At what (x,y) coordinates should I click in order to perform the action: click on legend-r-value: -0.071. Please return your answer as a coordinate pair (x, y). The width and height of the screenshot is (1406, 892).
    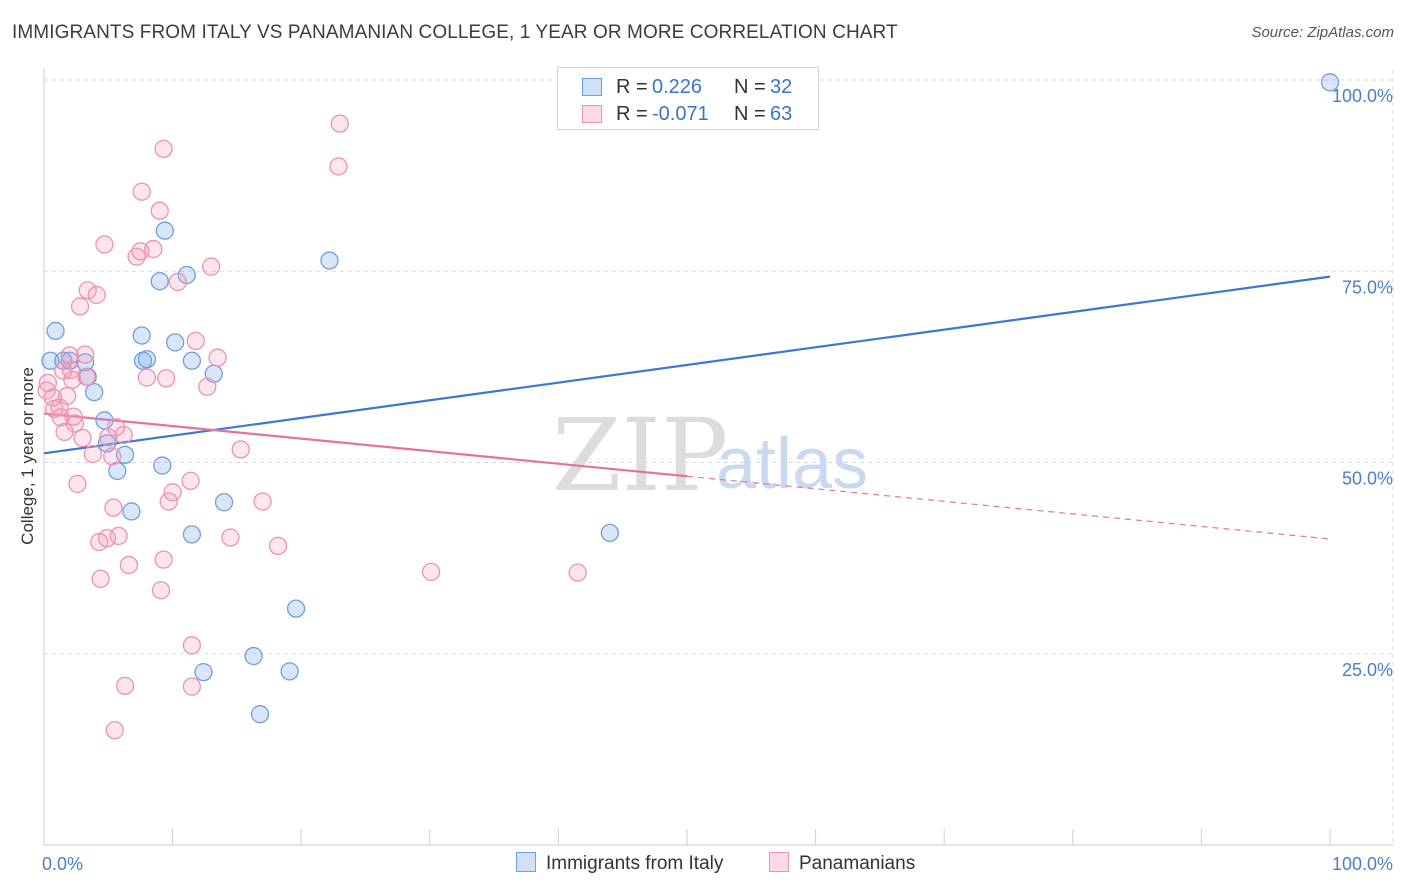
    Looking at the image, I should click on (680, 114).